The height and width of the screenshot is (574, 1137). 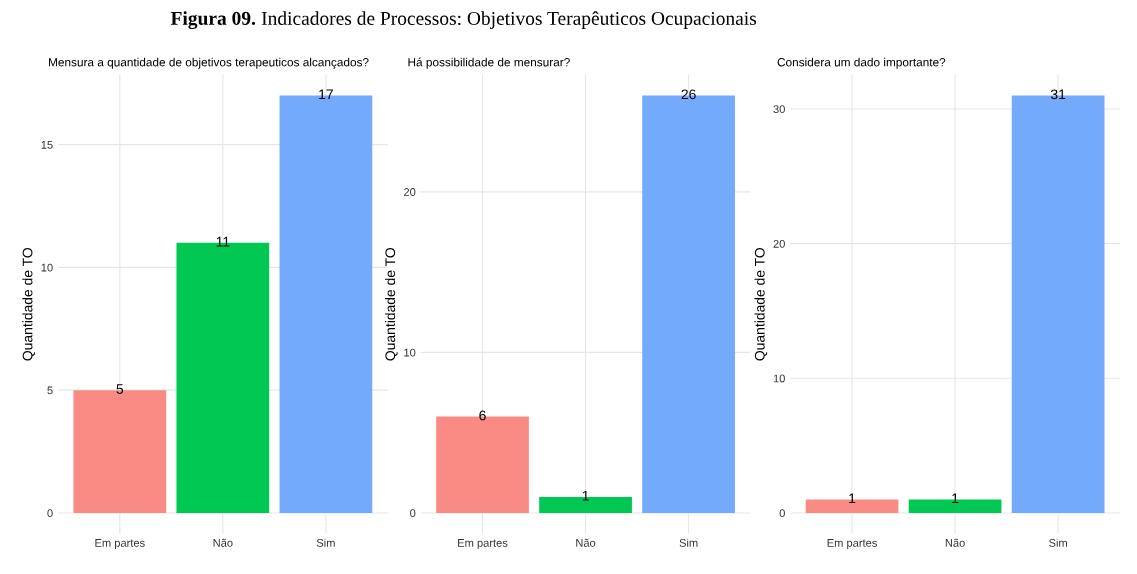 What do you see at coordinates (482, 415) in the screenshot?
I see `data-label: 6` at bounding box center [482, 415].